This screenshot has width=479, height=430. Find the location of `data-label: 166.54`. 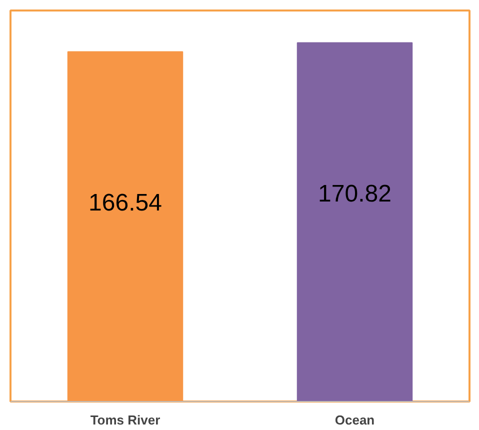

data-label: 166.54 is located at coordinates (125, 202).